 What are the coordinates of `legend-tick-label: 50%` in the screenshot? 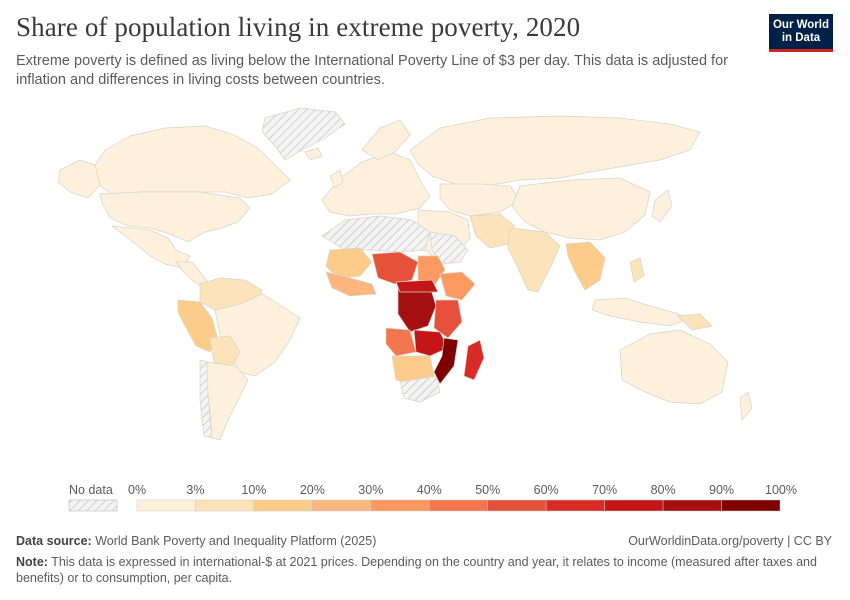 It's located at (487, 490).